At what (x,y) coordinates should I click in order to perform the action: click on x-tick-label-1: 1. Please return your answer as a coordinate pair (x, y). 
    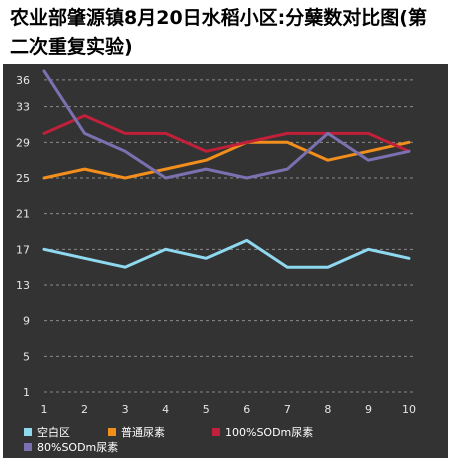
    Looking at the image, I should click on (44, 409).